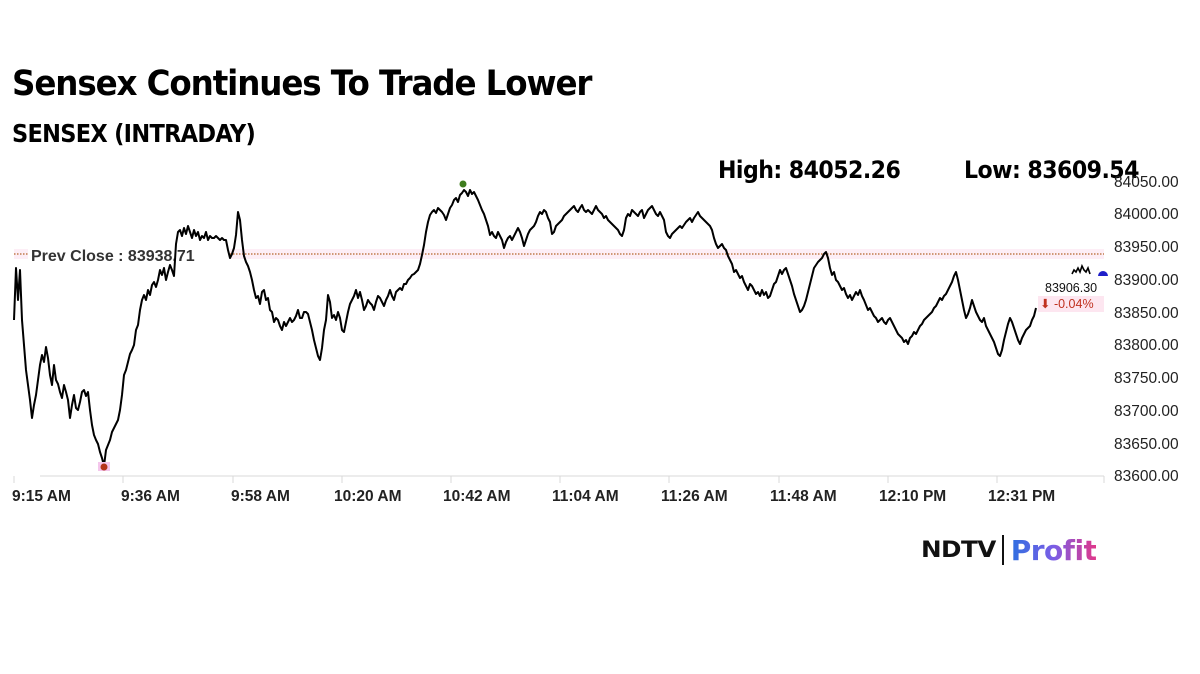  I want to click on svg-text: 12:10 PM, so click(912, 496).